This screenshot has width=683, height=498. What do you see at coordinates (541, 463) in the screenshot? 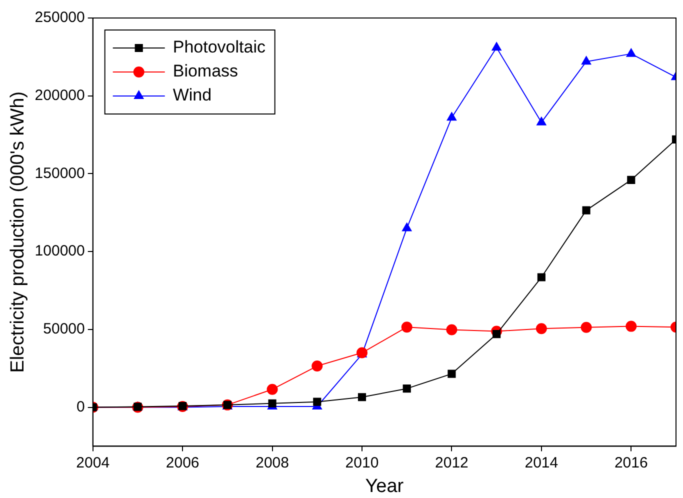
I see `x-tick-label: 2014` at bounding box center [541, 463].